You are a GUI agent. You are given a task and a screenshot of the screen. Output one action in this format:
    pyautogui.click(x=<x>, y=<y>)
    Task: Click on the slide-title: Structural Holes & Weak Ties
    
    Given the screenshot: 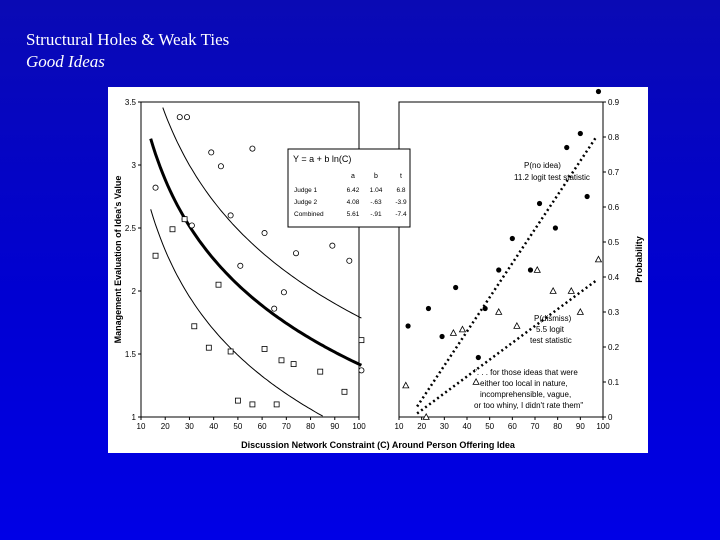 What is the action you would take?
    pyautogui.click(x=128, y=39)
    